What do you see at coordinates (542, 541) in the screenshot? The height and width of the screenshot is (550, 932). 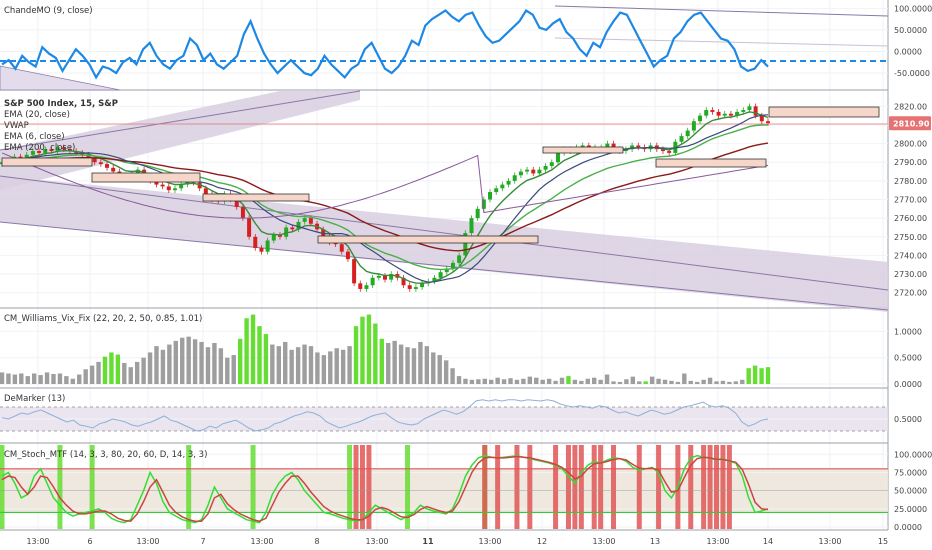 I see `time-tick-label: 12` at bounding box center [542, 541].